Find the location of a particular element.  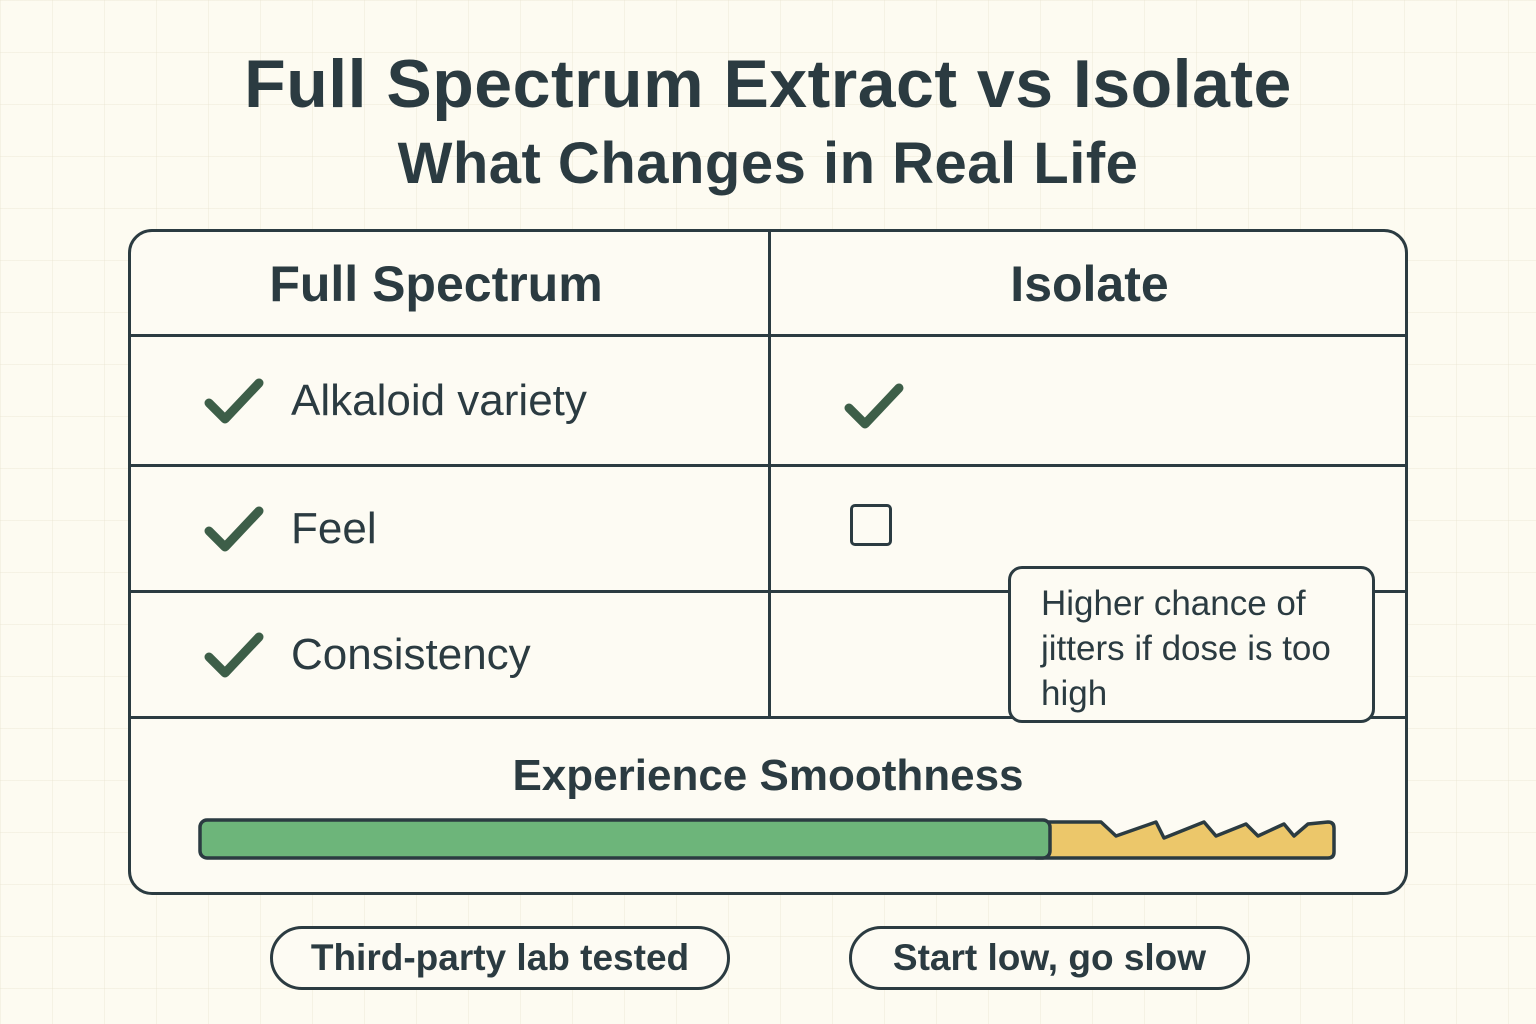

table-row-alkaloid-variety: Alkaloid variety is located at coordinates (449, 400).